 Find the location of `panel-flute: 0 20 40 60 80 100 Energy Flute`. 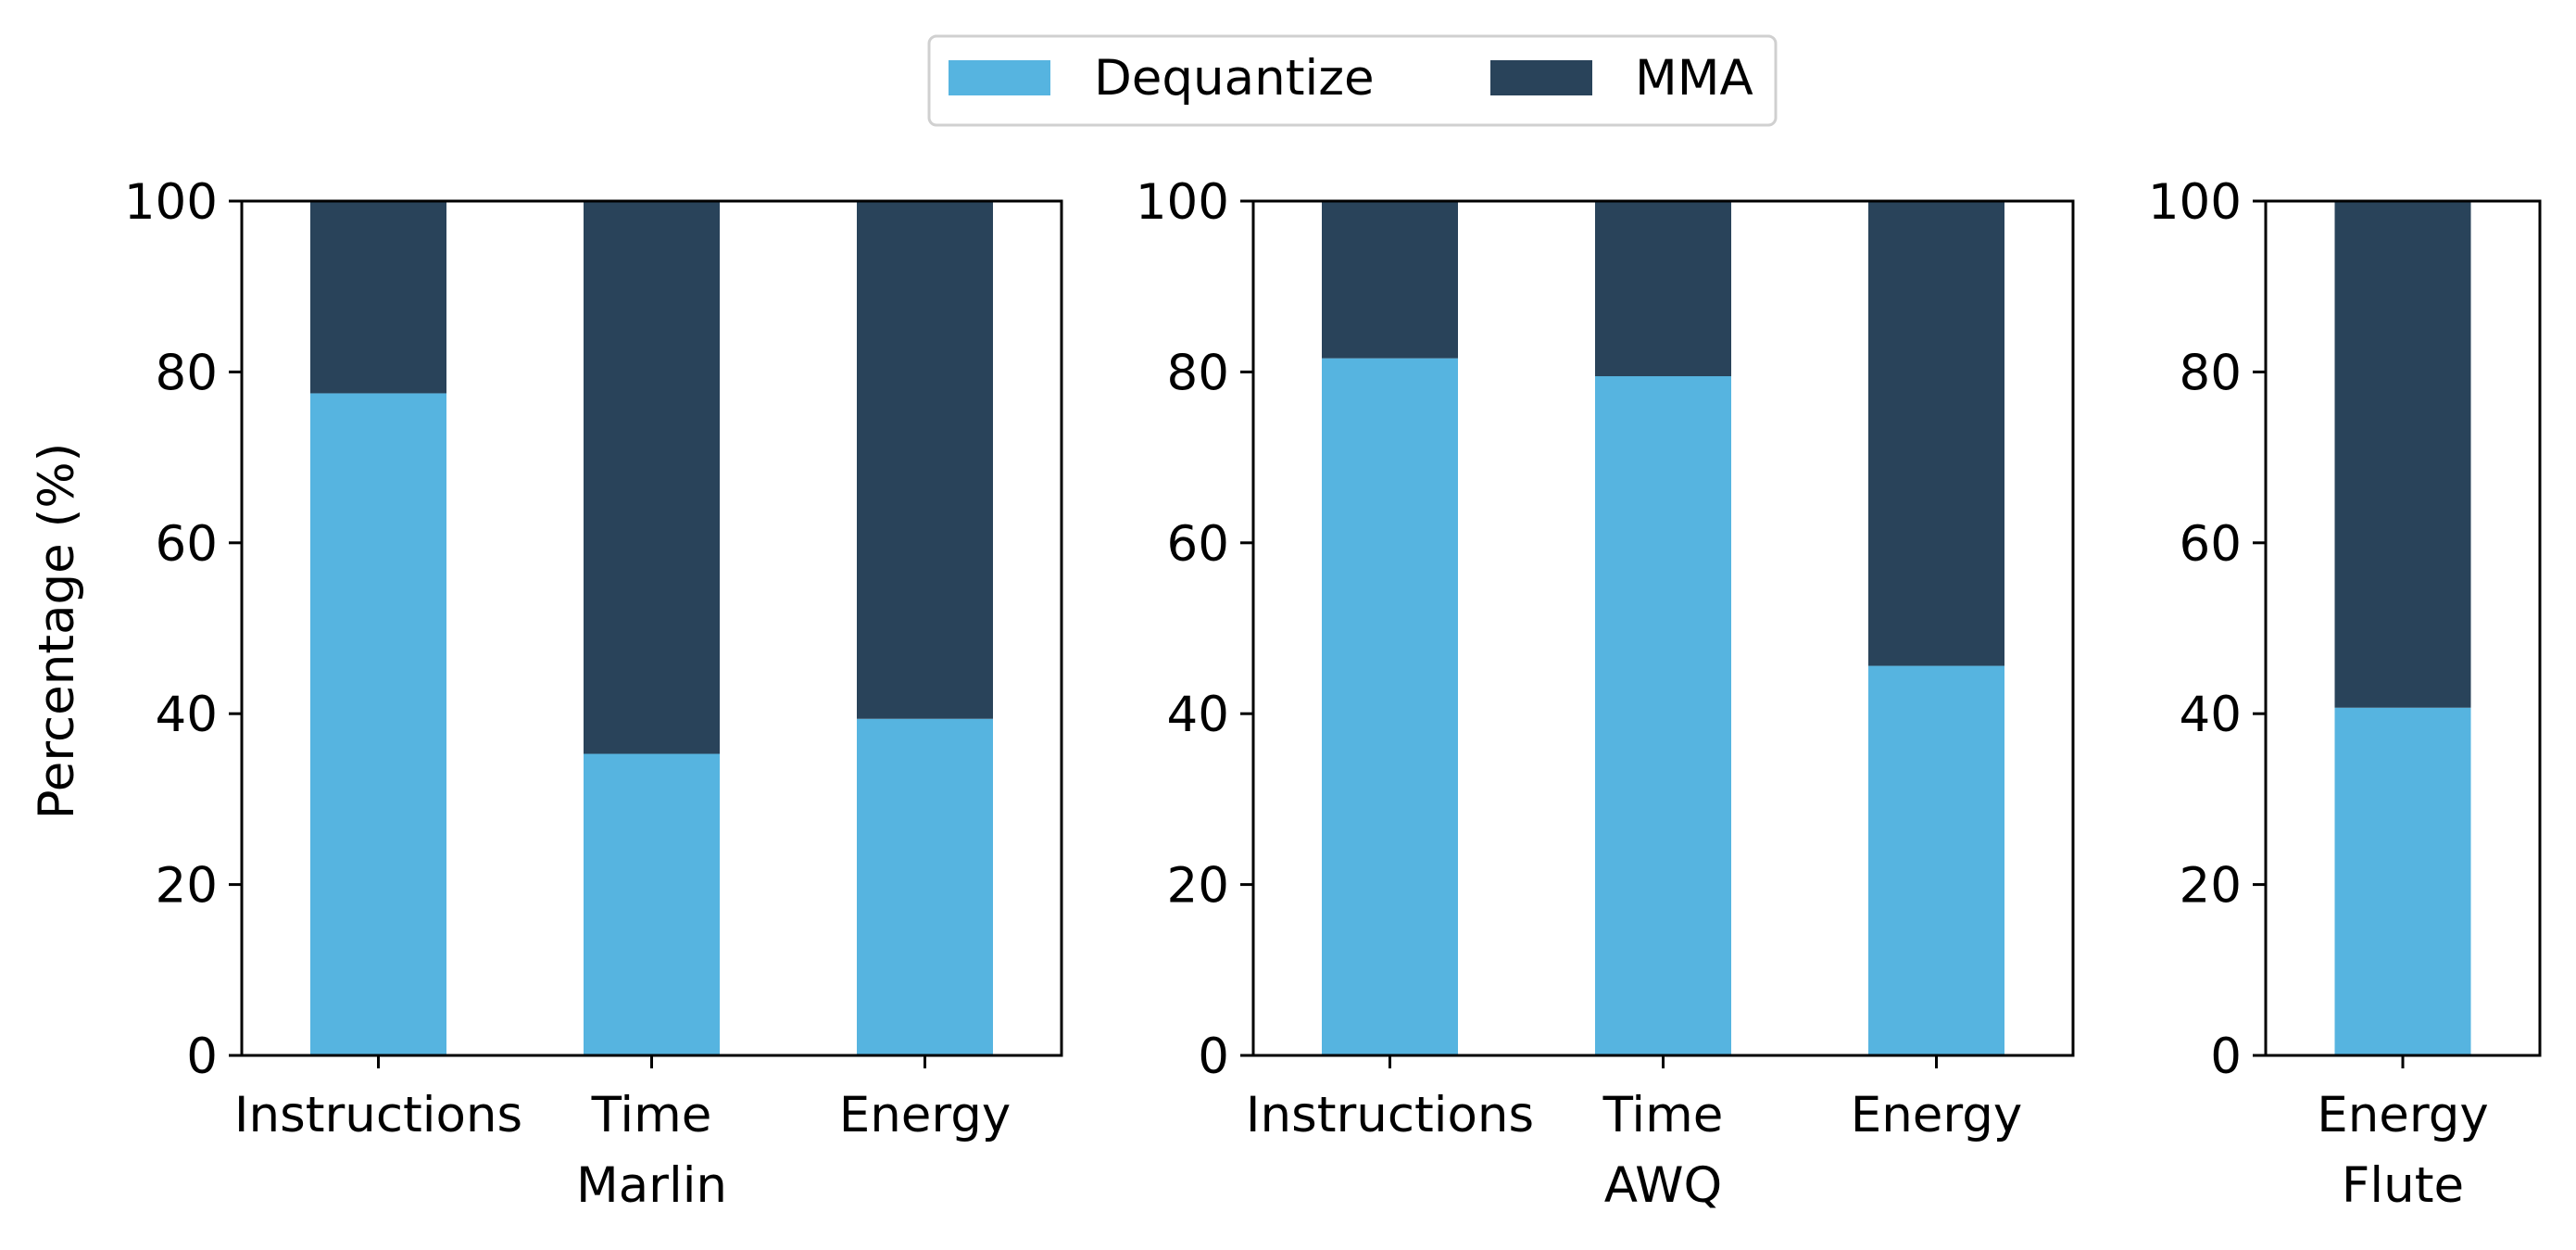

panel-flute: 0 20 40 60 80 100 Energy Flute is located at coordinates (2345, 694).